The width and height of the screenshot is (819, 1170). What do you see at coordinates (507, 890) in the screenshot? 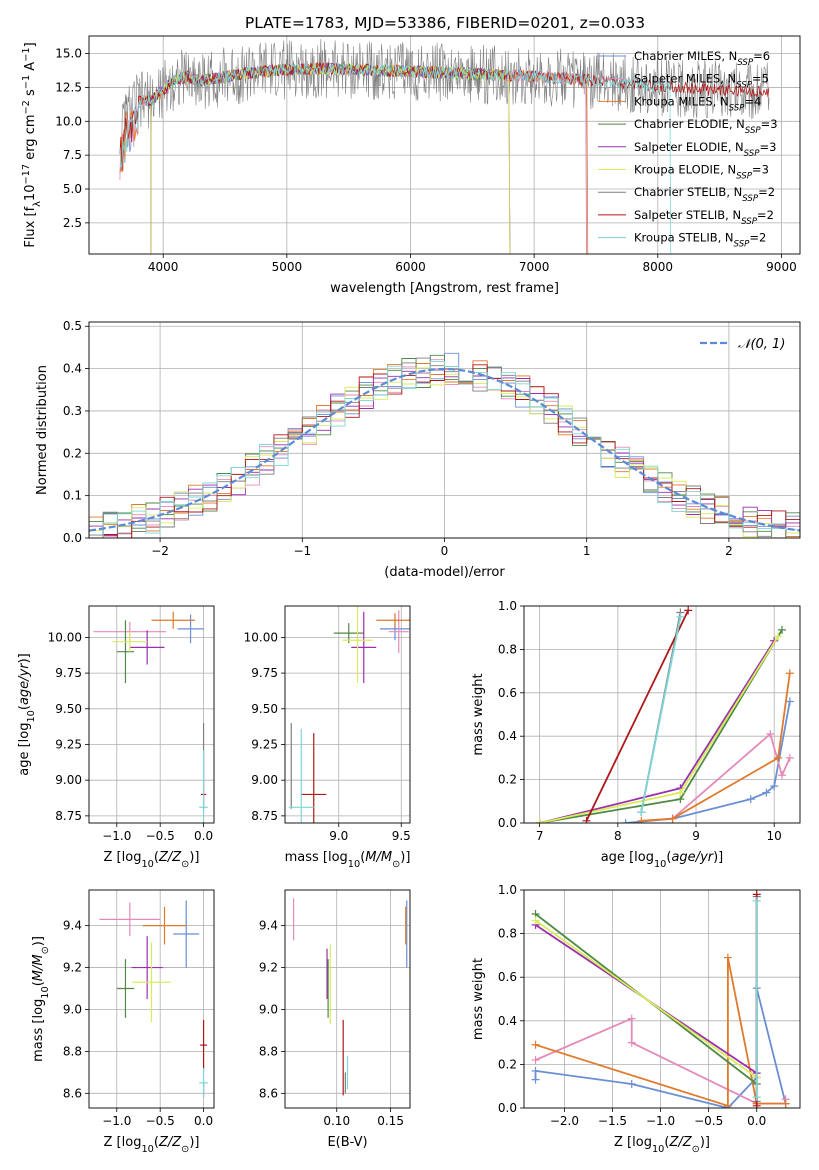
I see `y-tick-label: 1.0` at bounding box center [507, 890].